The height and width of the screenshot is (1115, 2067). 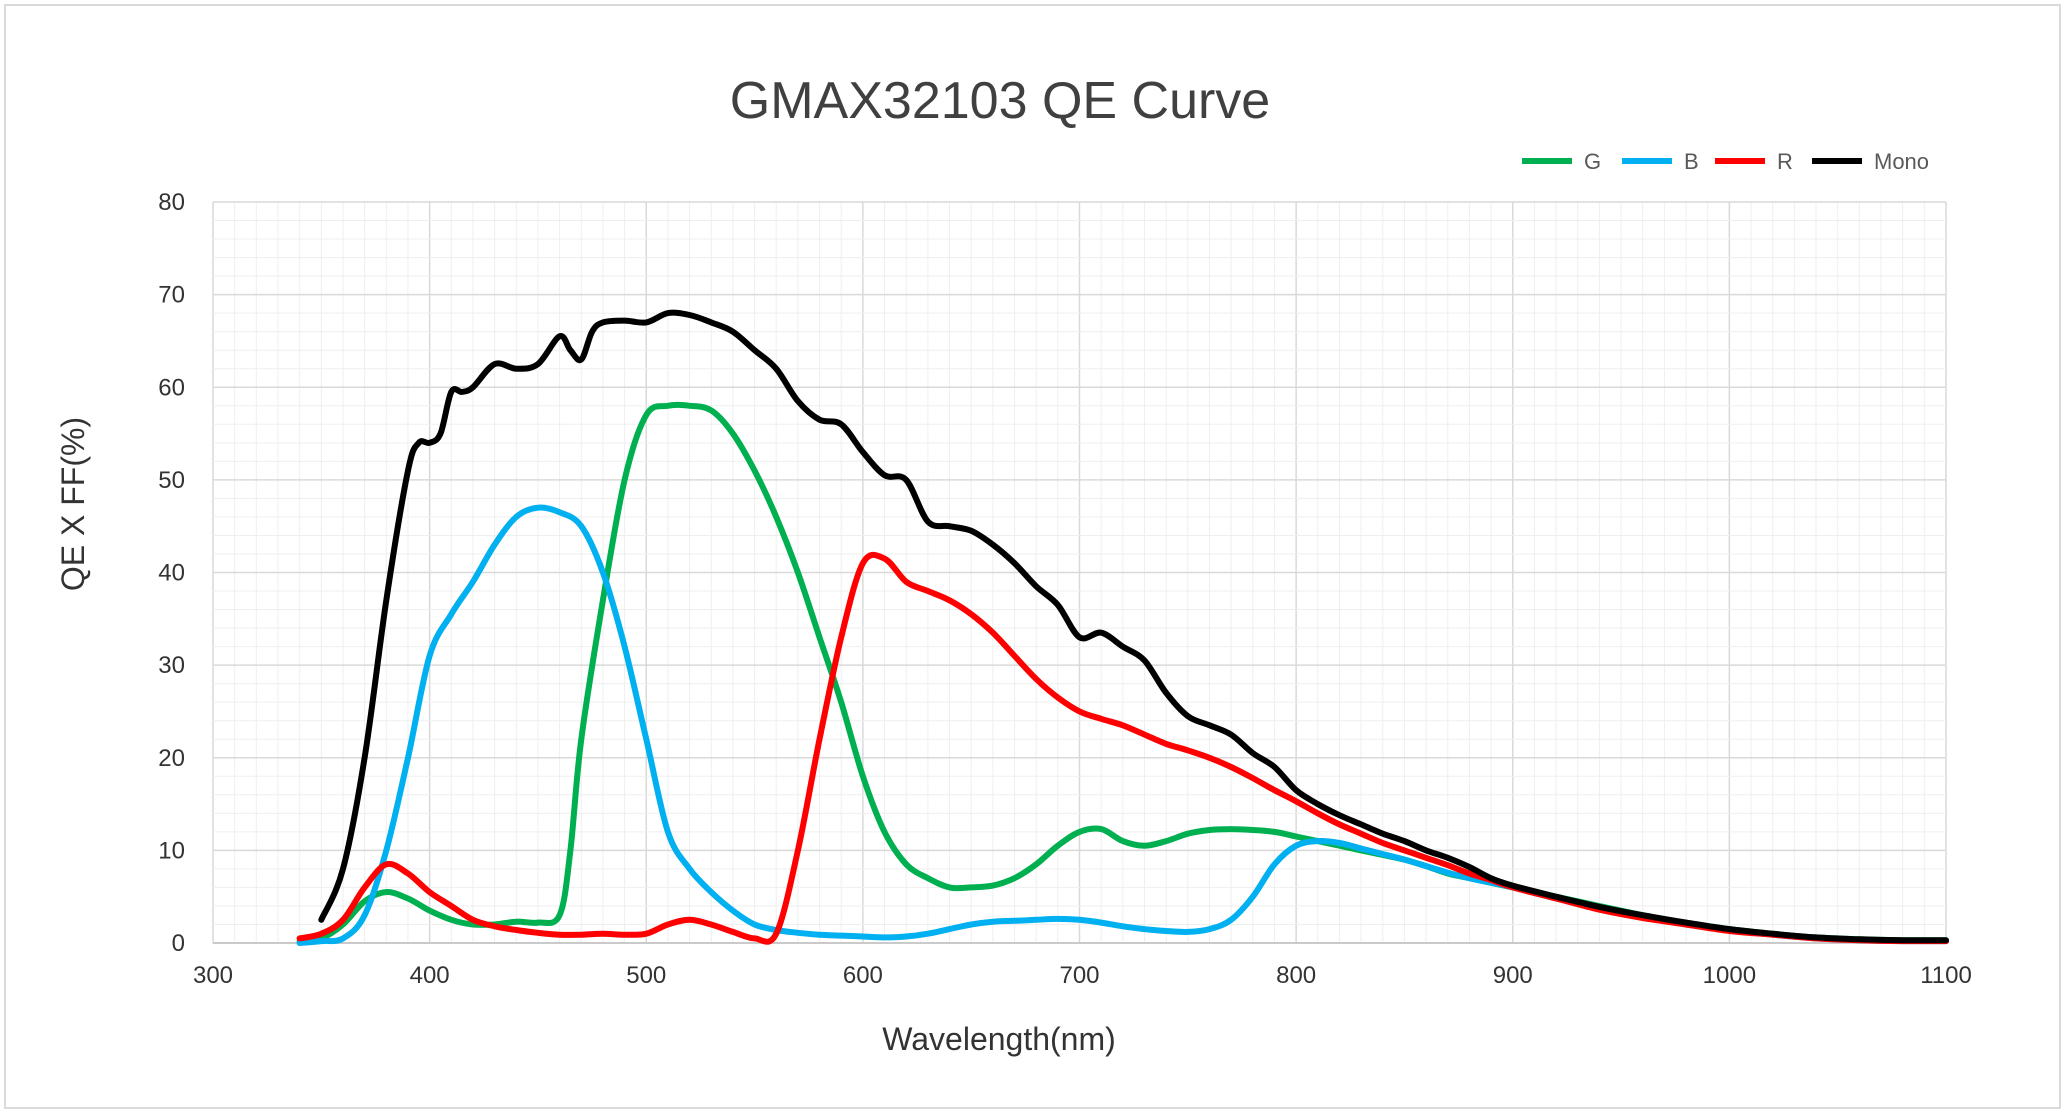 I want to click on y-tick-label: 50, so click(x=171, y=480).